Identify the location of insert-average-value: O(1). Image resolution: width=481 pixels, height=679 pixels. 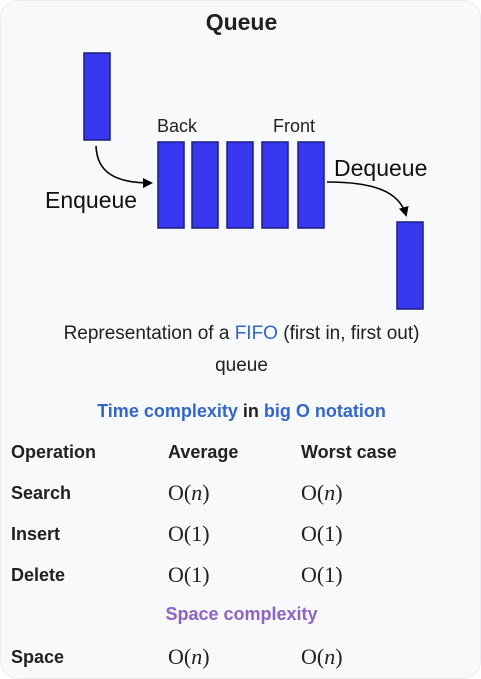
(189, 533).